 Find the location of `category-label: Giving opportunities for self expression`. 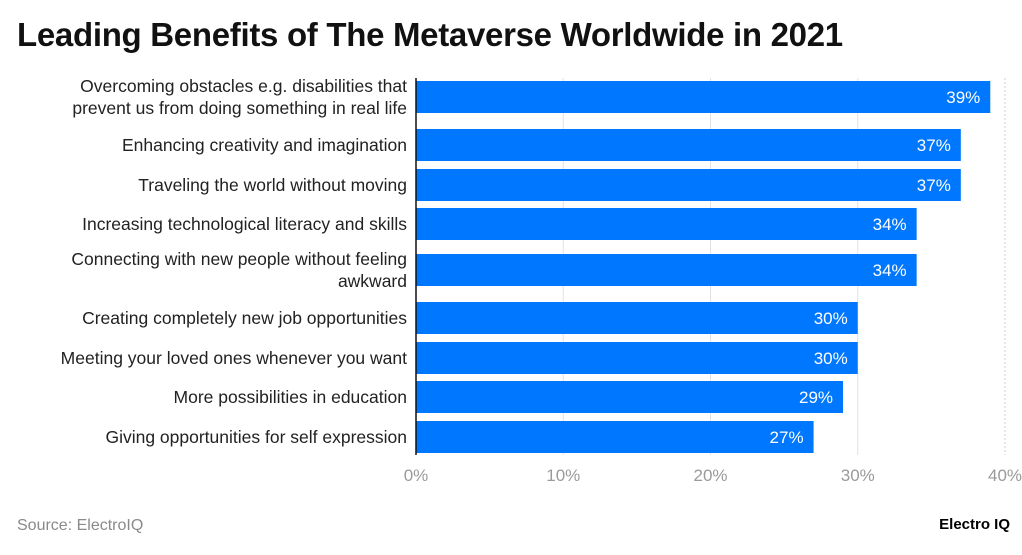

category-label: Giving opportunities for self expression is located at coordinates (256, 437).